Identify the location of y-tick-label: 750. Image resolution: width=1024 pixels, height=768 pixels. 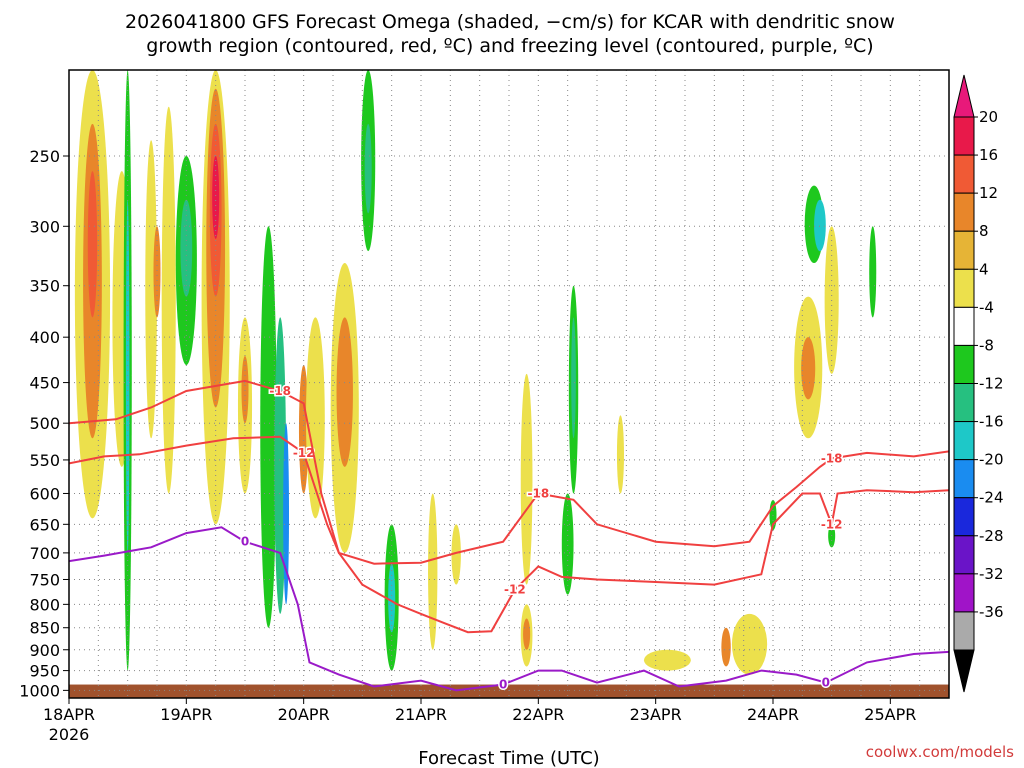
(44, 579).